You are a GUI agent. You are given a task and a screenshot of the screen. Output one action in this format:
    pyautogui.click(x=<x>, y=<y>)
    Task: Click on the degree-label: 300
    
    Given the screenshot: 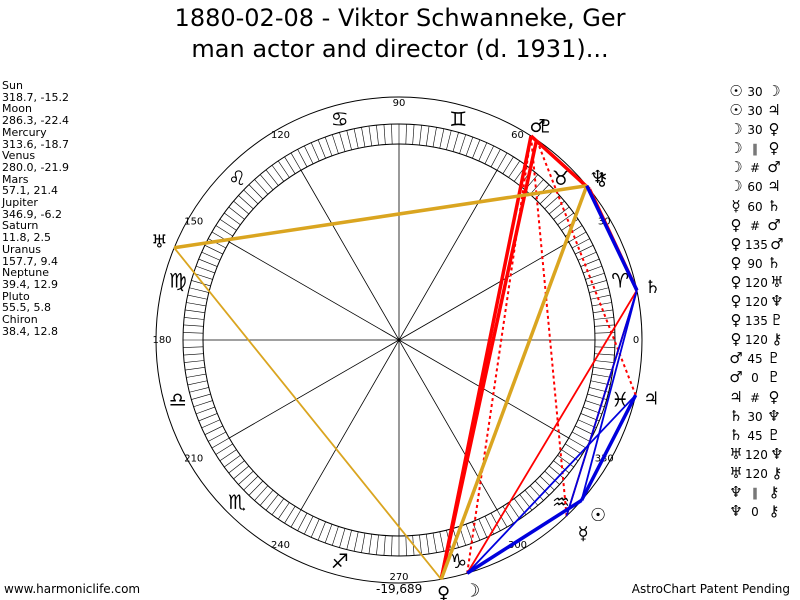 What is the action you would take?
    pyautogui.click(x=517, y=545)
    